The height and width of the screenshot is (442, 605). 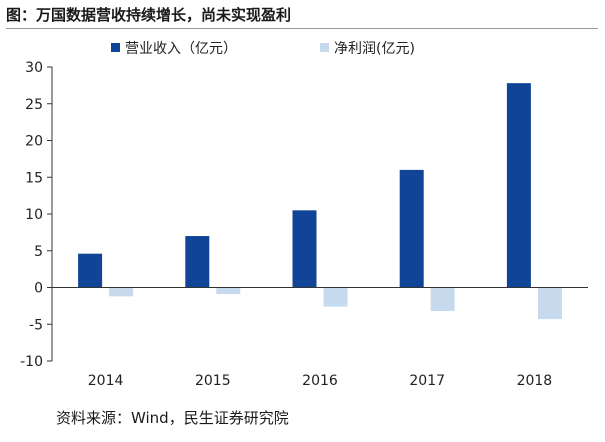 What do you see at coordinates (263, 49) in the screenshot?
I see `chart-legend: 营业收入（亿元） 净利润(亿元)` at bounding box center [263, 49].